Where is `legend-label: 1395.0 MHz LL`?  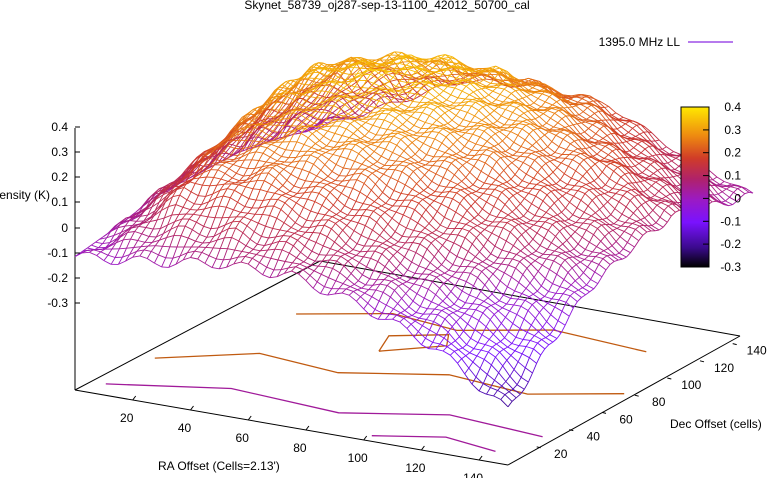 legend-label: 1395.0 MHz LL is located at coordinates (640, 42).